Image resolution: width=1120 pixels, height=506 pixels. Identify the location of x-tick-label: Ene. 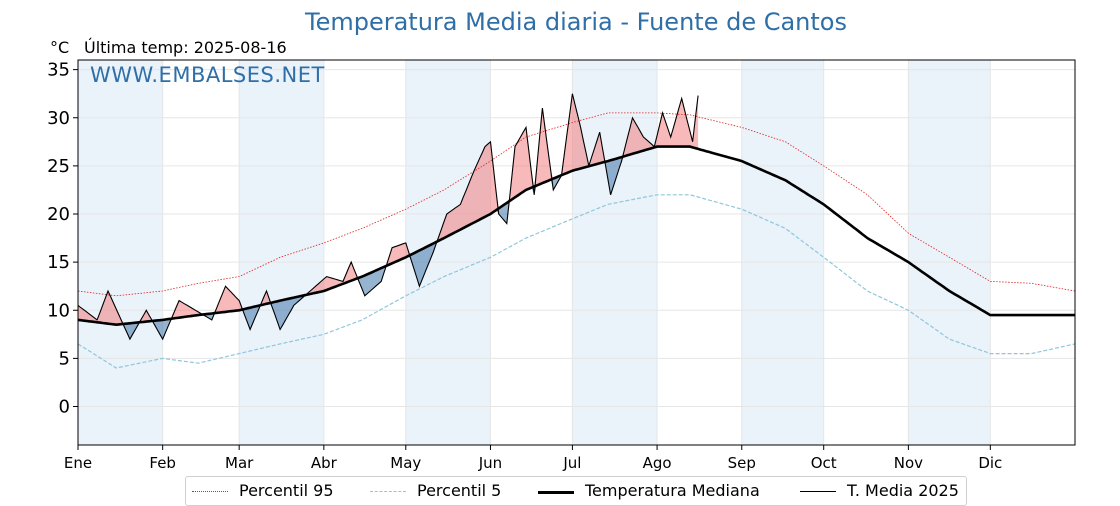
(78, 463).